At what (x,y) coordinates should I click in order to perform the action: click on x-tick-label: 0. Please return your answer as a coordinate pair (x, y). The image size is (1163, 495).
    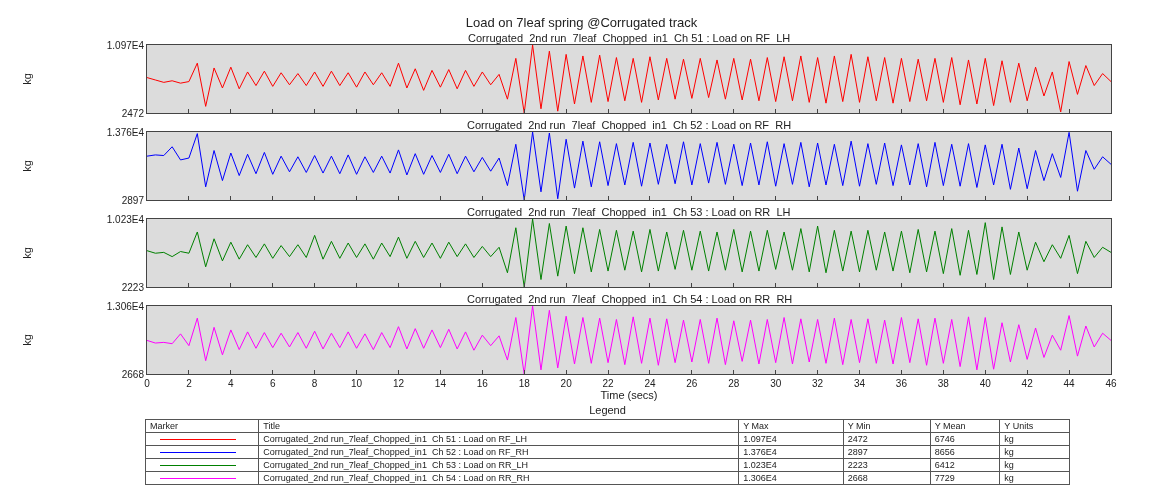
    Looking at the image, I should click on (147, 383).